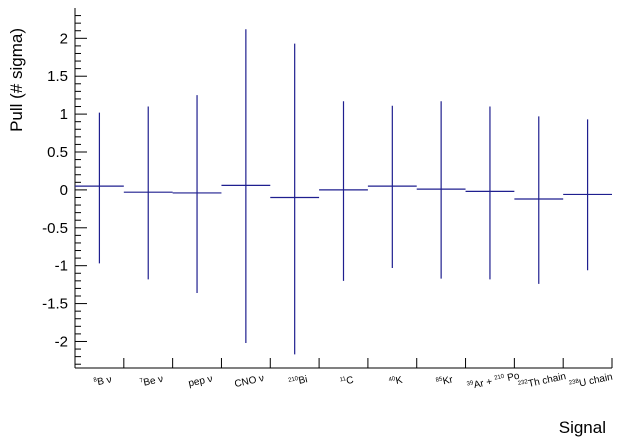 This screenshot has height=439, width=625. I want to click on y-tick-label: 1.5, so click(57, 76).